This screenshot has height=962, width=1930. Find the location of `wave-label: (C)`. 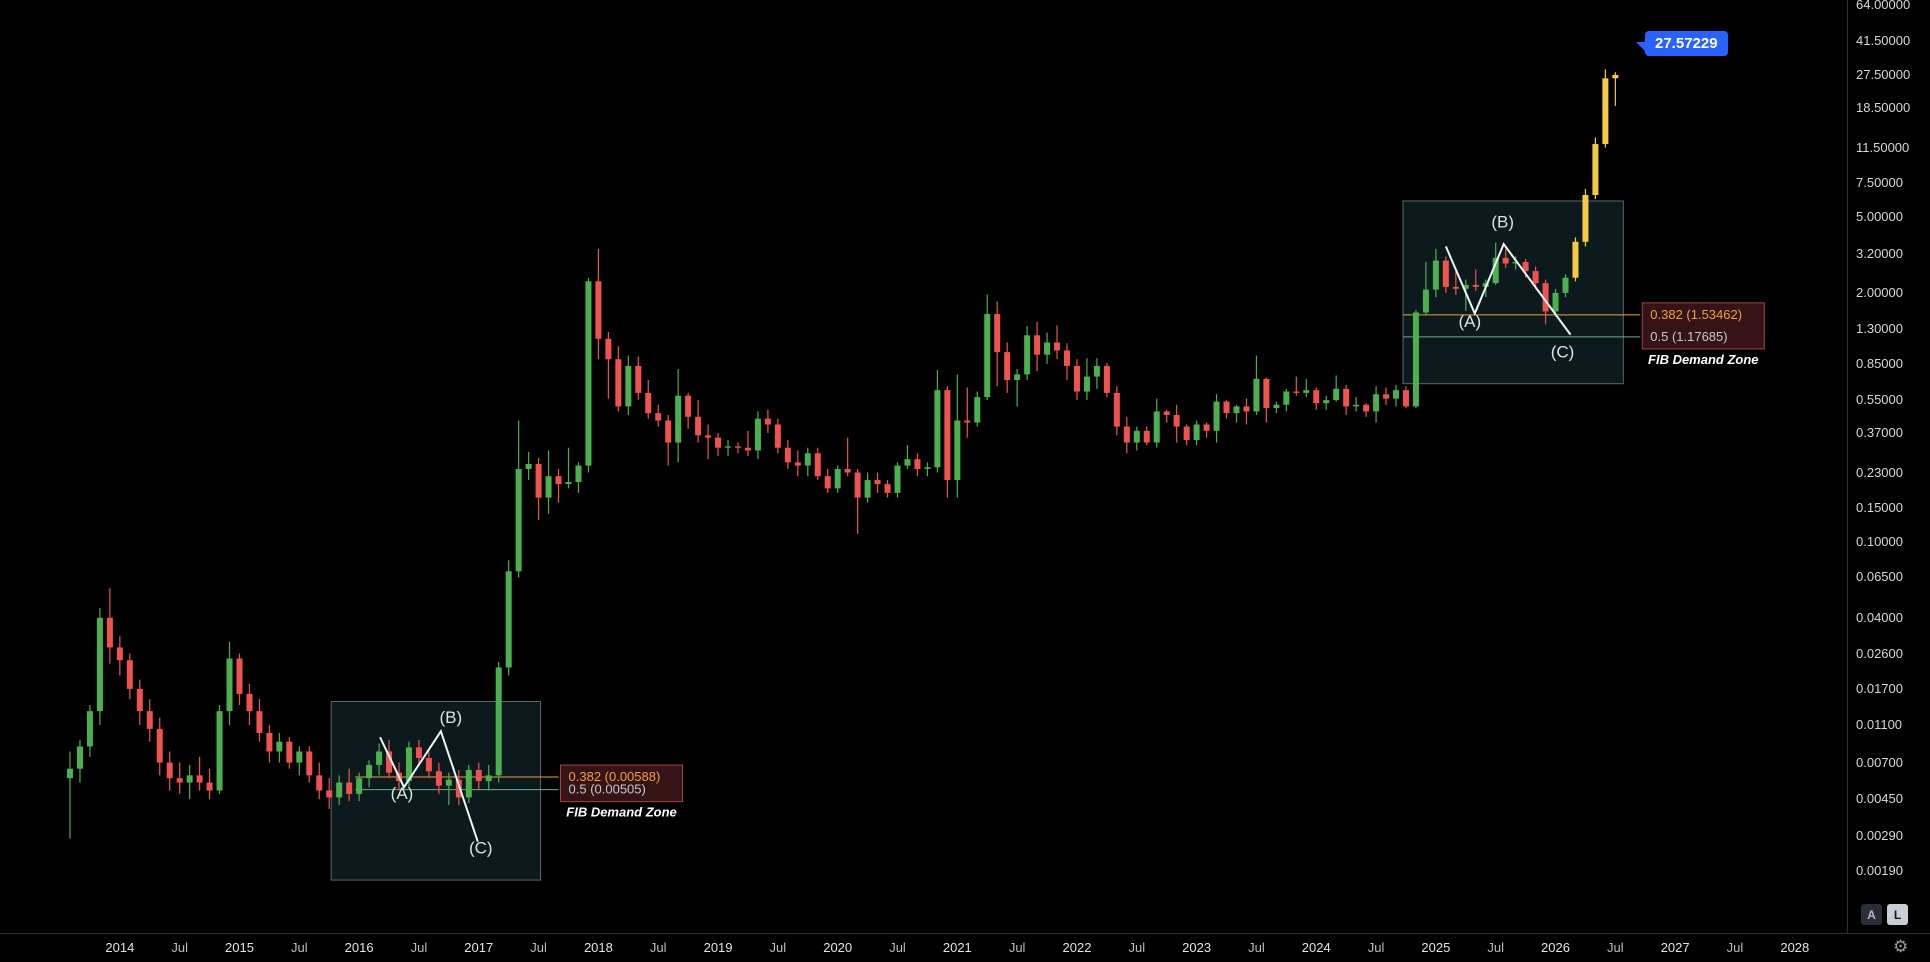

wave-label: (C) is located at coordinates (1563, 351).